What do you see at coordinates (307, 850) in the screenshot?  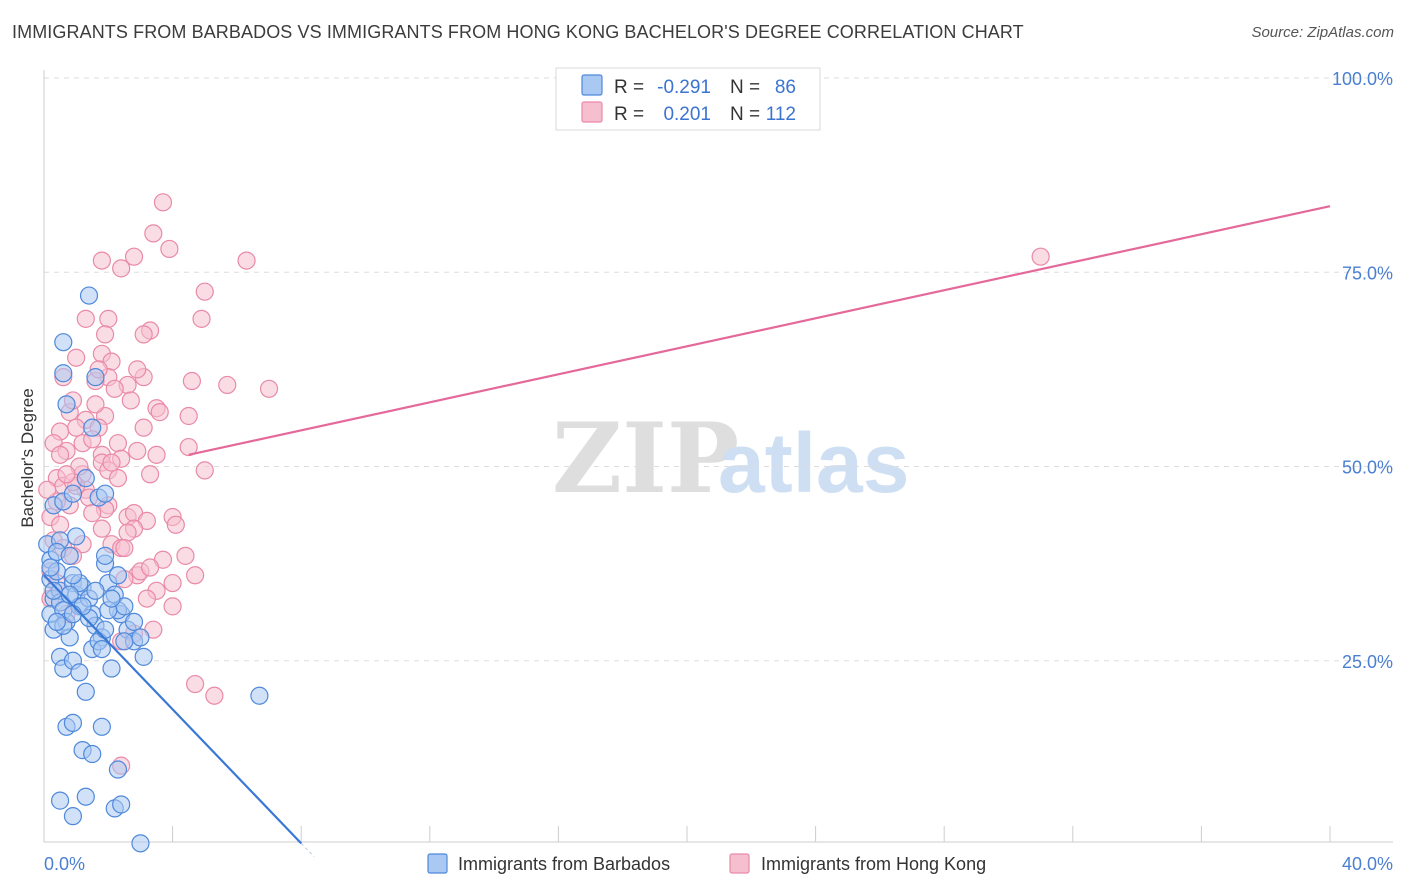 I see `trend-line-barbados-extension` at bounding box center [307, 850].